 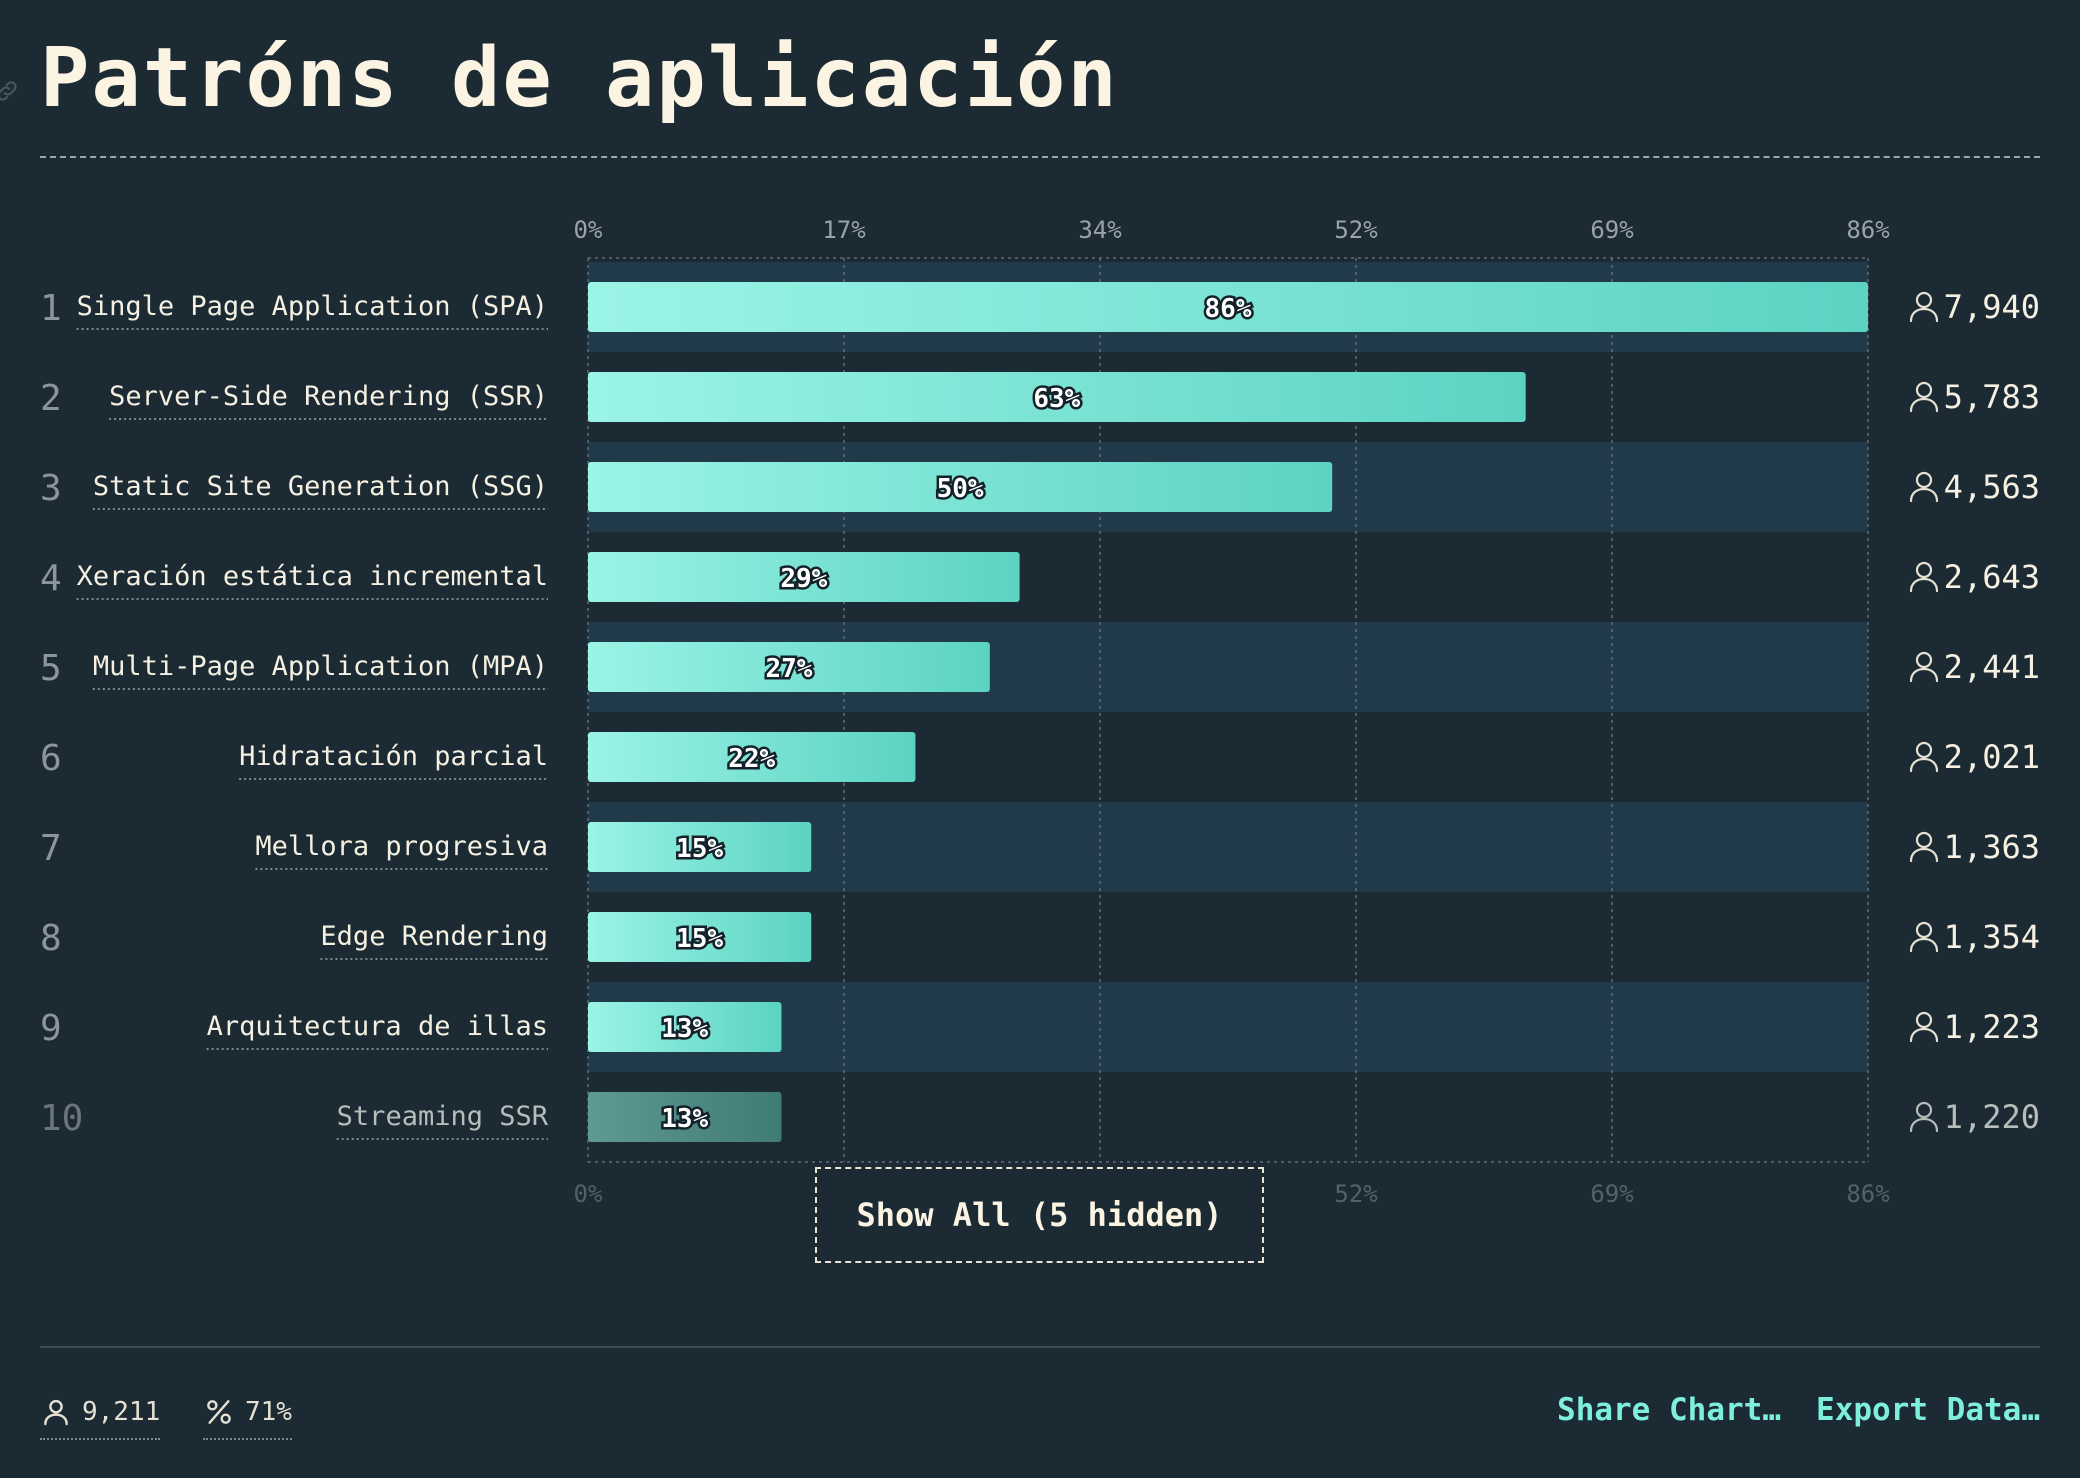 I want to click on rank-number: 7, so click(x=51, y=848).